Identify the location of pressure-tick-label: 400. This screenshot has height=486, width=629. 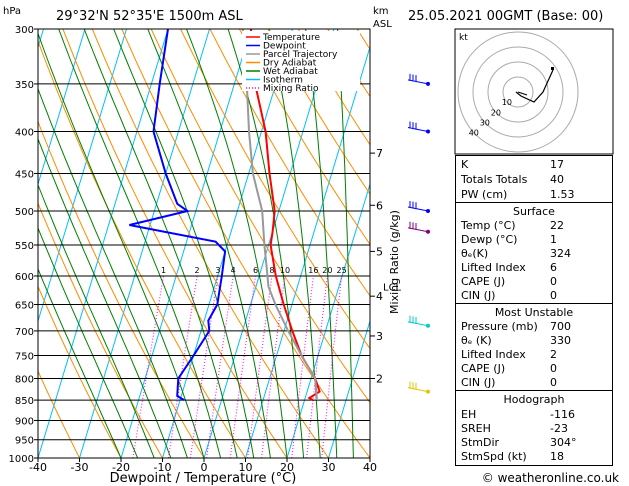
(24, 133).